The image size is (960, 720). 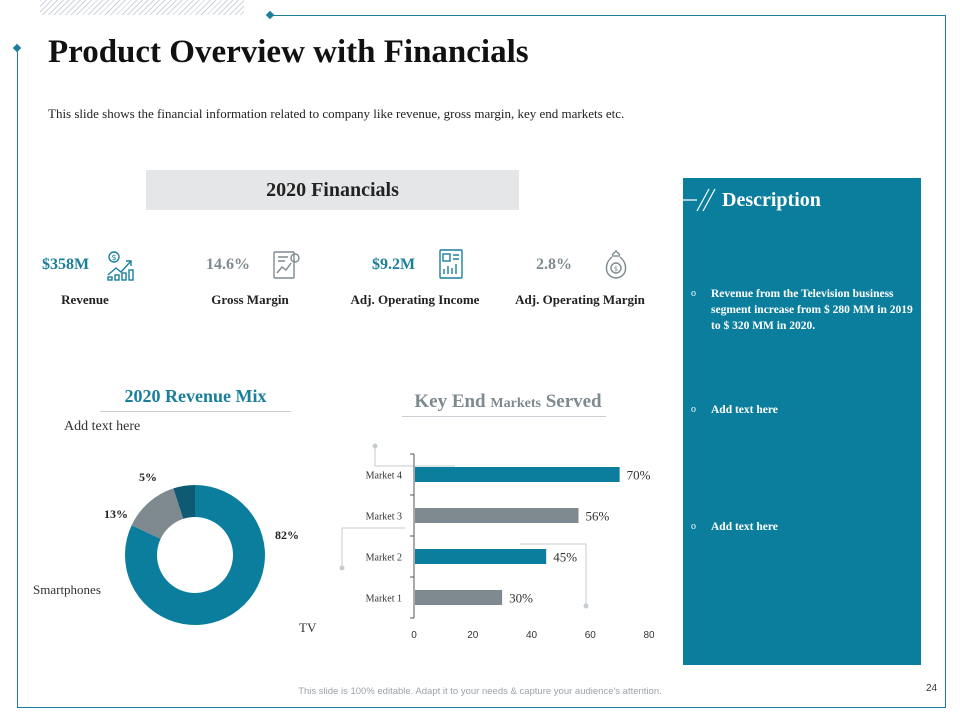 I want to click on key-markets-title-part1: Key End, so click(x=450, y=401).